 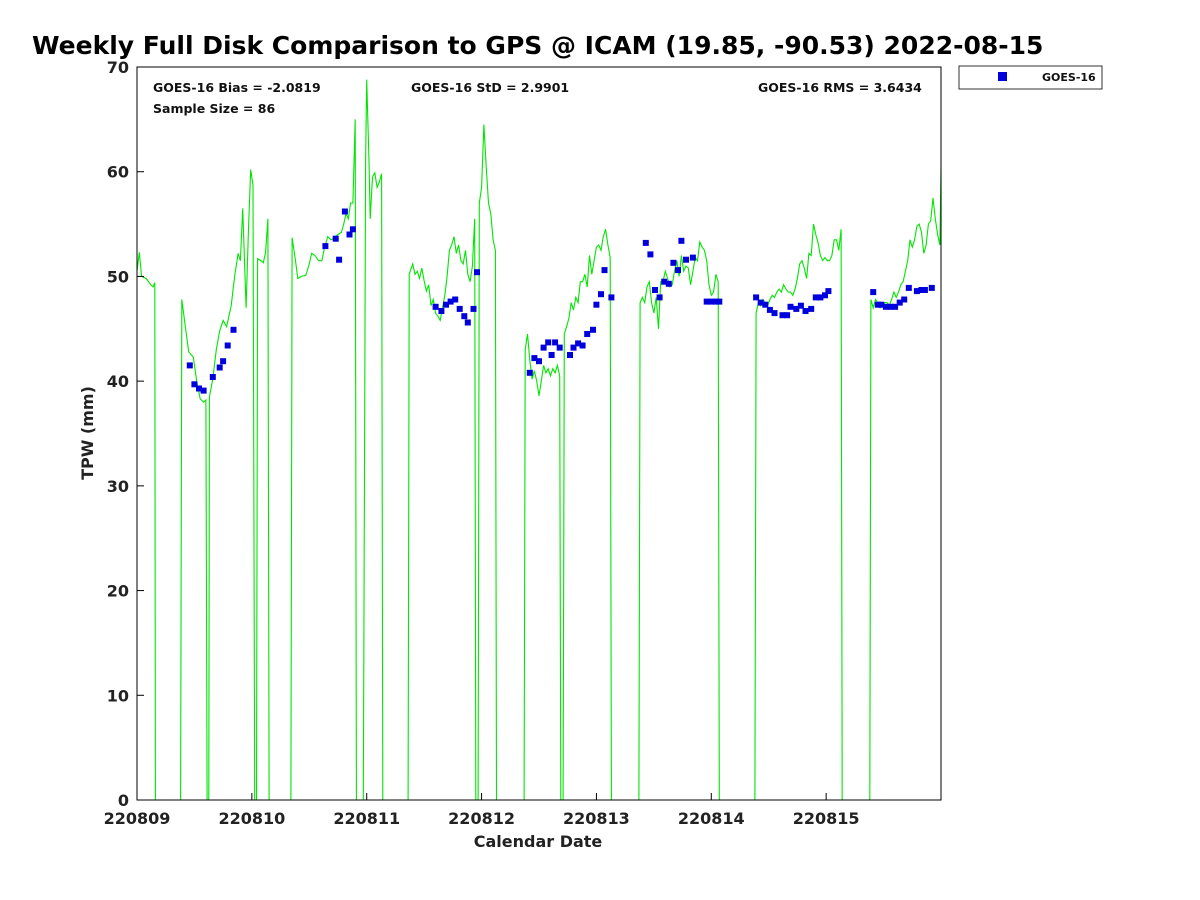 What do you see at coordinates (118, 591) in the screenshot?
I see `y-tick-label: 20` at bounding box center [118, 591].